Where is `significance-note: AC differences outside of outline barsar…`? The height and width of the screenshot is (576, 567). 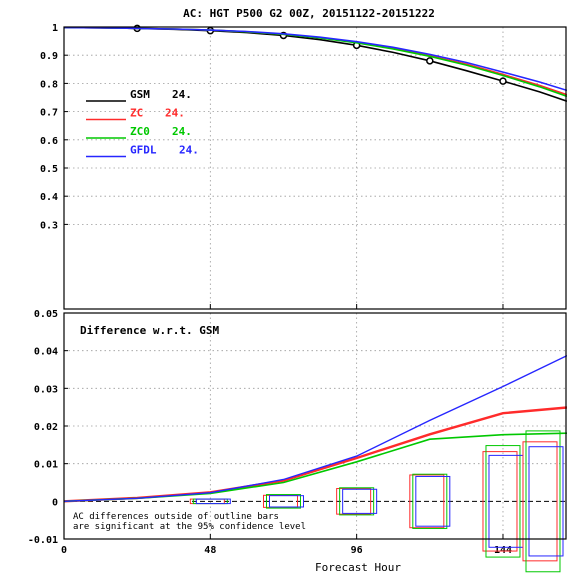
significance-note: AC differences outside of outline barsar… is located at coordinates (189, 522).